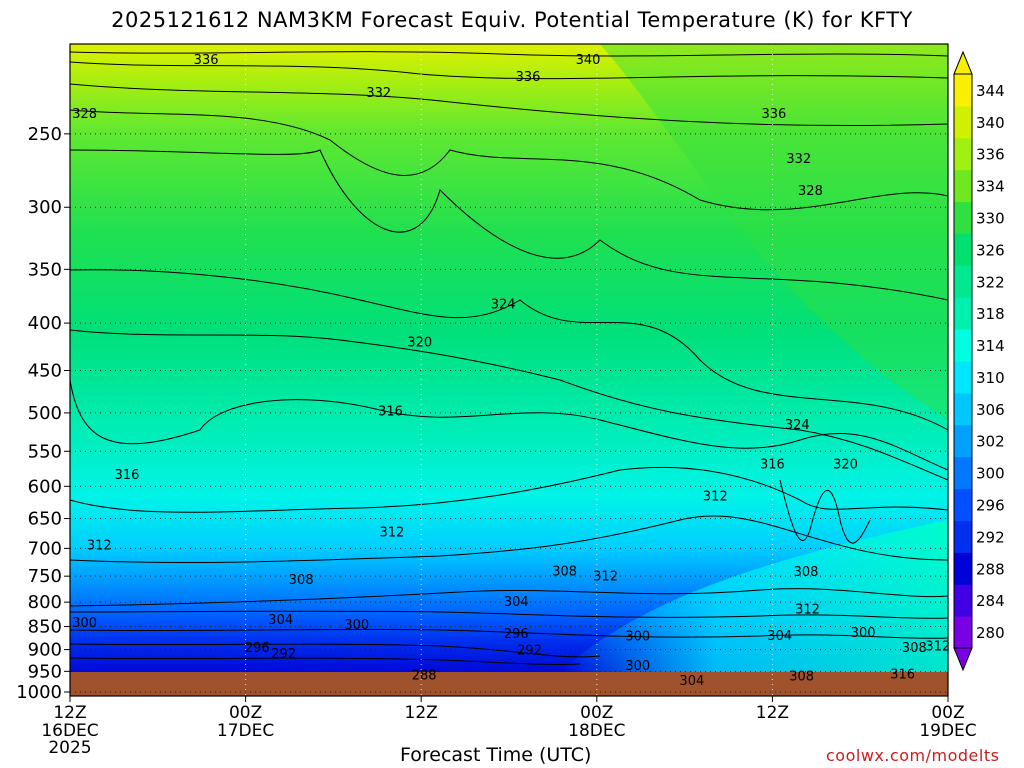 This screenshot has height=768, width=1024. What do you see at coordinates (990, 537) in the screenshot?
I see `colorbar-level-label: 292` at bounding box center [990, 537].